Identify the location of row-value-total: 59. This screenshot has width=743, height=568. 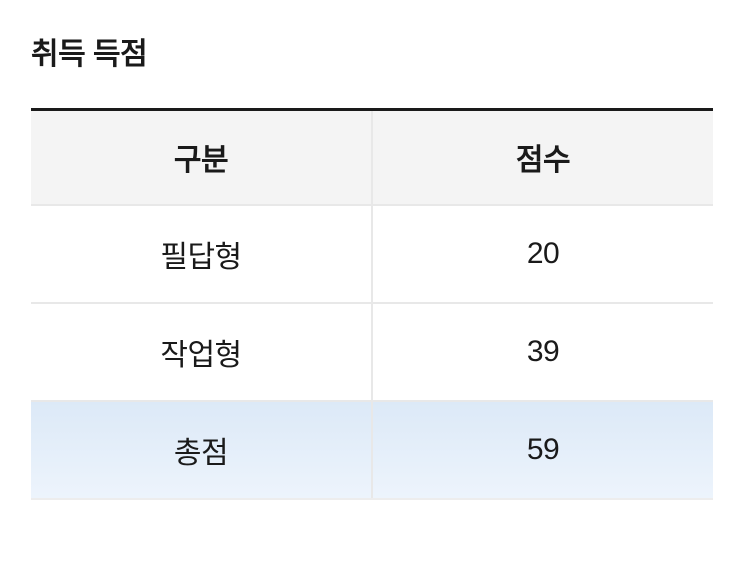
(542, 450).